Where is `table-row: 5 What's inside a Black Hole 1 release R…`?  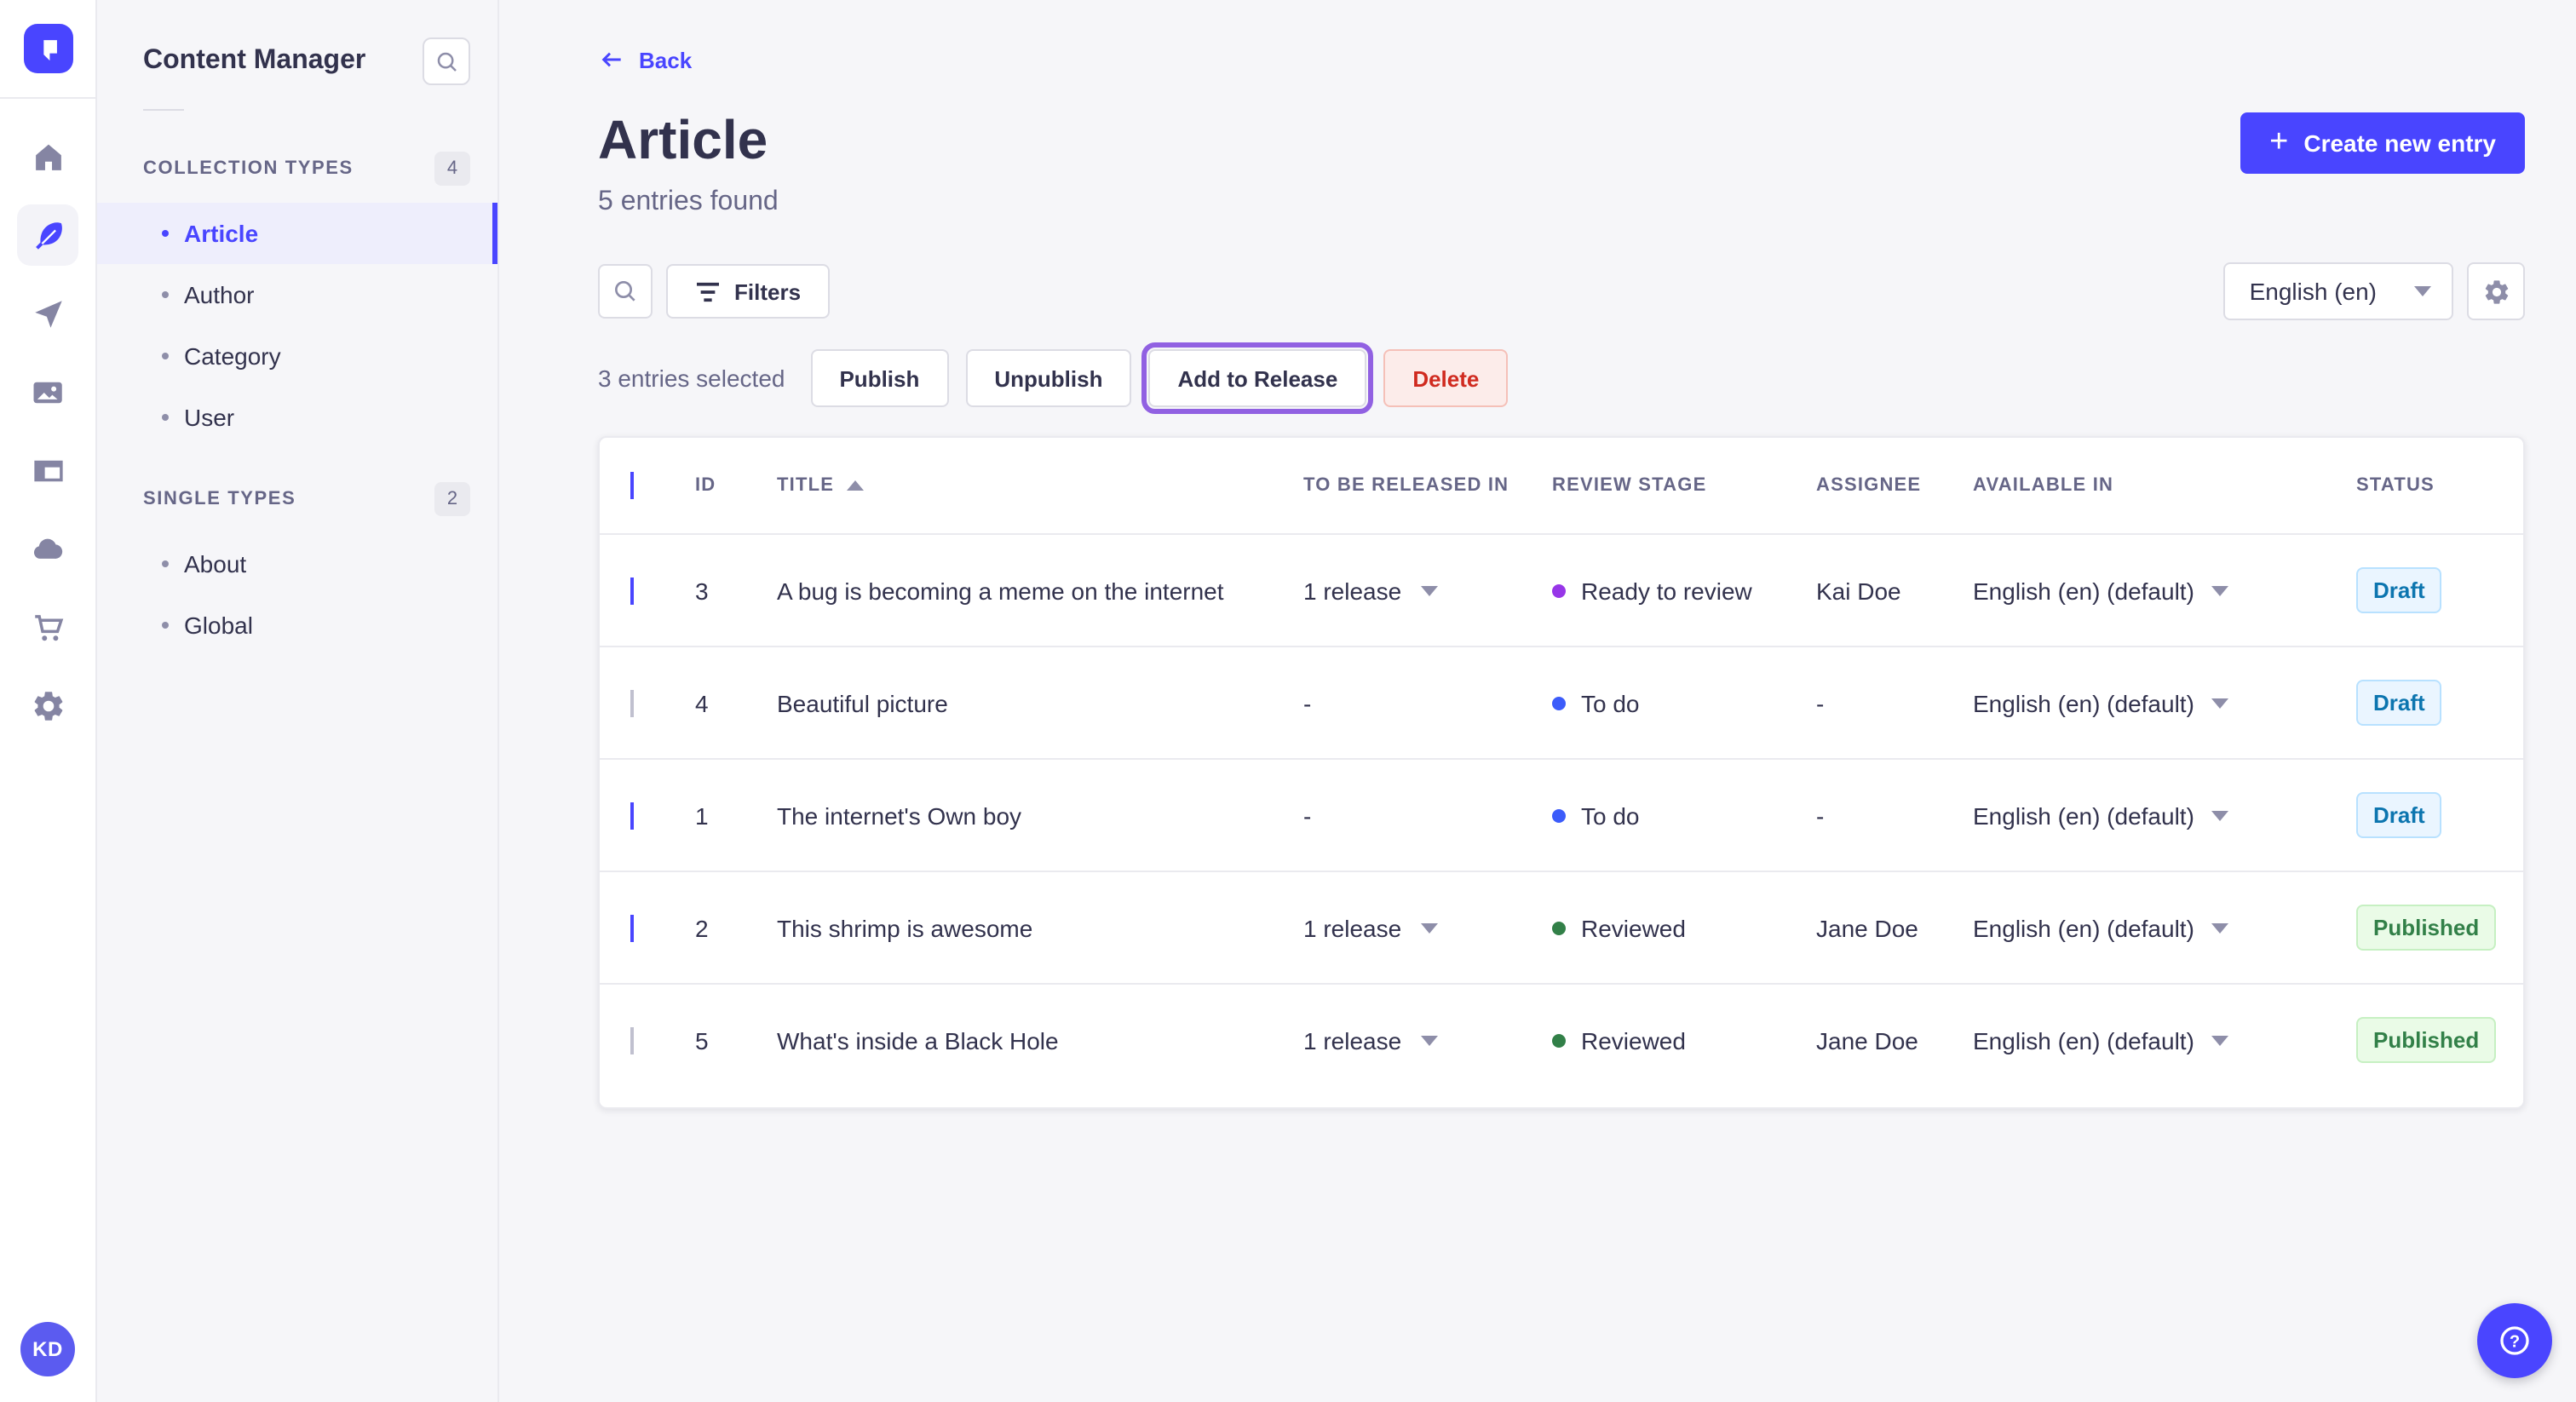 table-row: 5 What's inside a Black Hole 1 release R… is located at coordinates (1562, 1039).